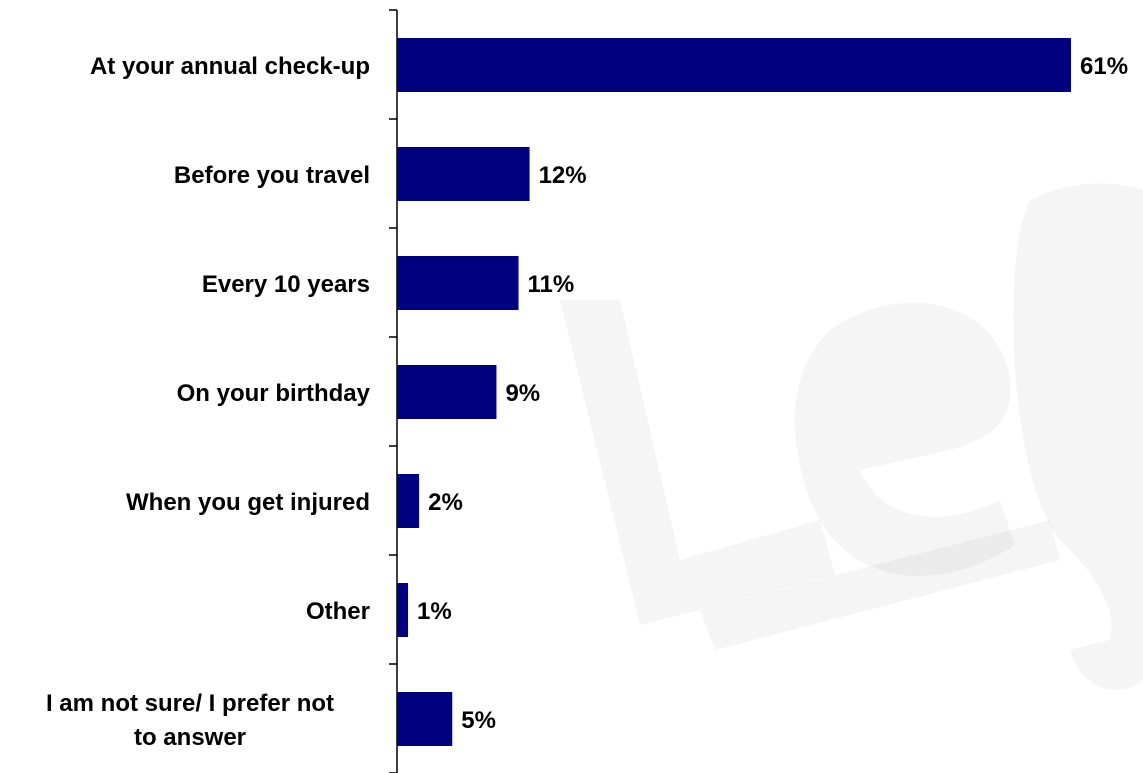 This screenshot has height=773, width=1143. I want to click on category-label: When you get injured, so click(248, 502).